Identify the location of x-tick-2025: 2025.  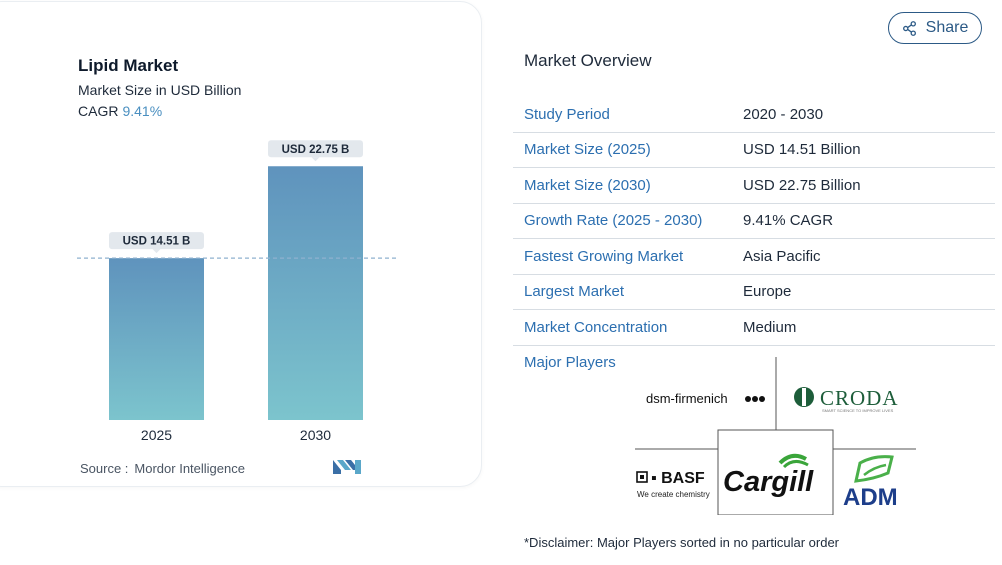
(156, 435).